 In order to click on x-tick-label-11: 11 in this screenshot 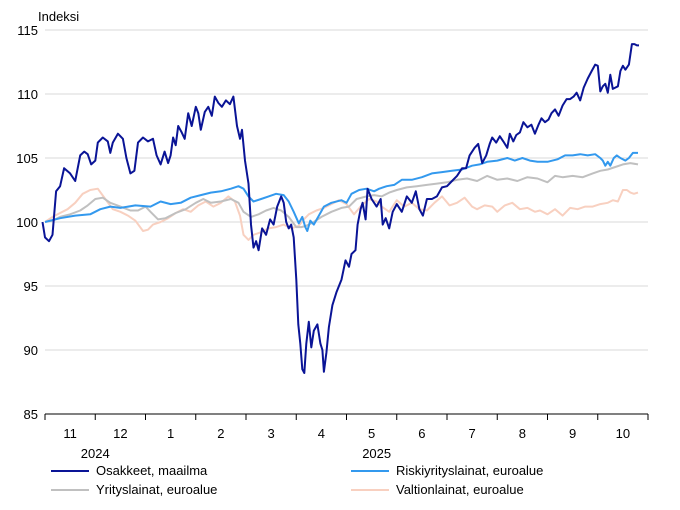, I will do `click(70, 433)`.